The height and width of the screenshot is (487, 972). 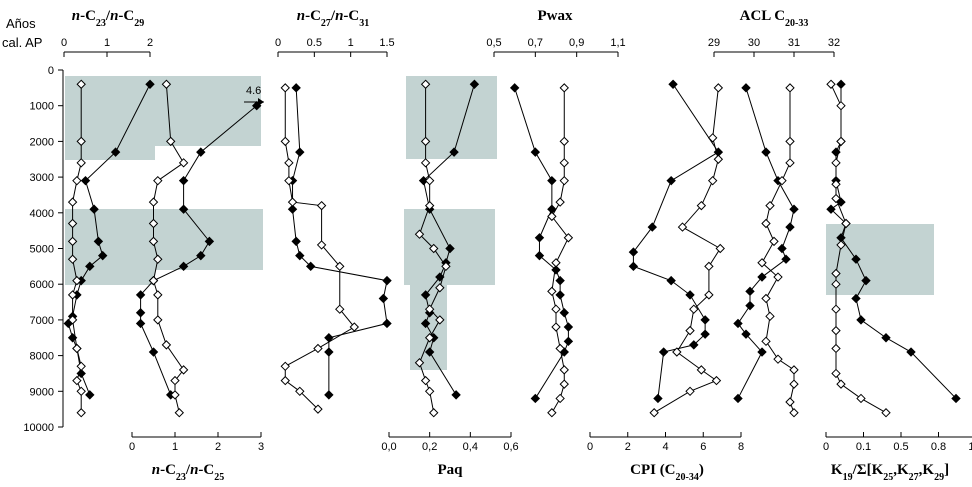 What do you see at coordinates (326, 23) in the screenshot?
I see `c27c31-title-part-2: 27` at bounding box center [326, 23].